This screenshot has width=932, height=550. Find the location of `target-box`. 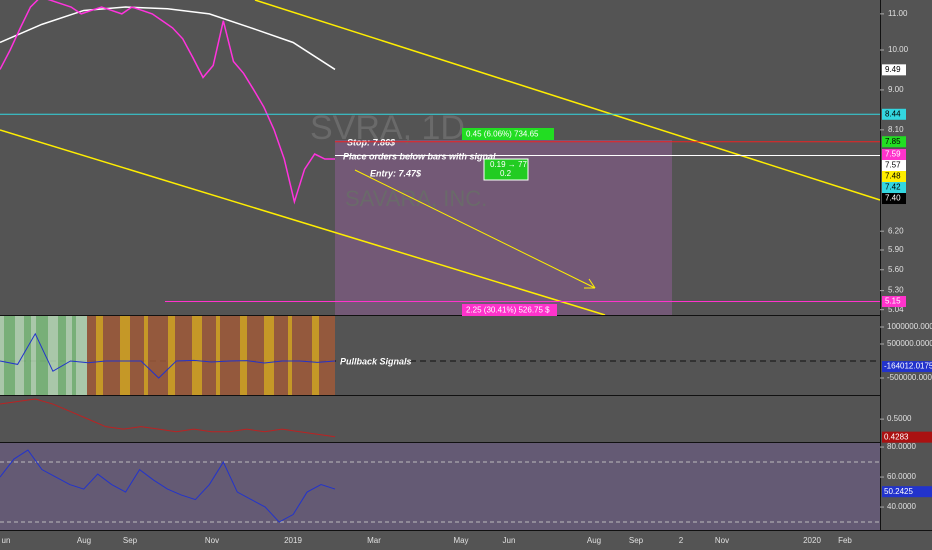

target-box is located at coordinates (508, 134).